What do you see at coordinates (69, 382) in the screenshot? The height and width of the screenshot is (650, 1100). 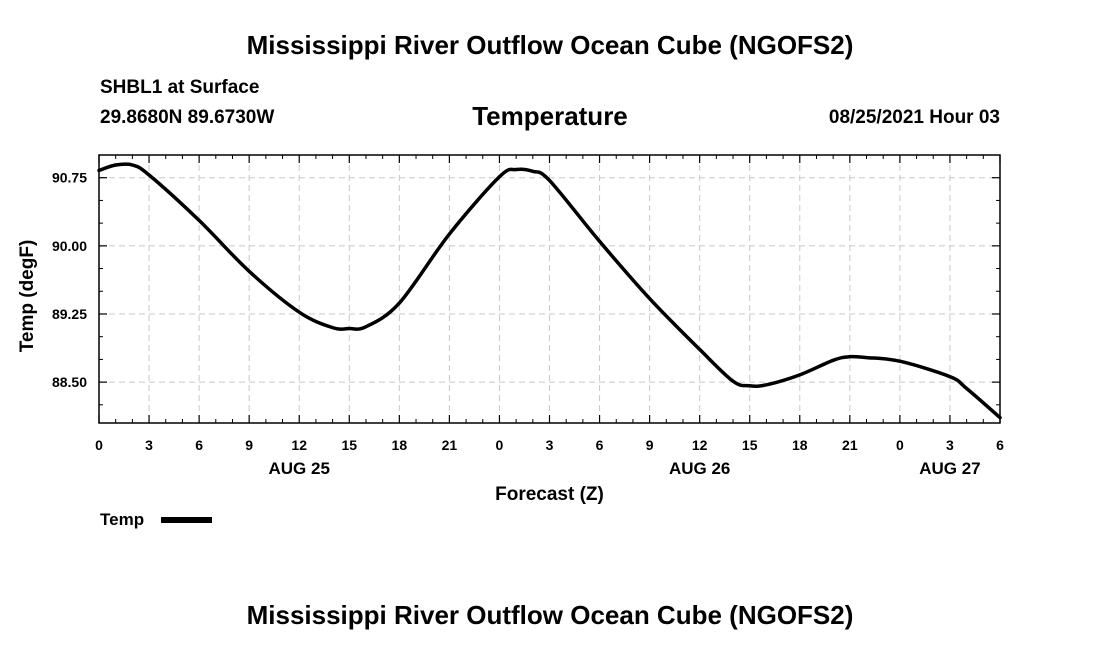 I see `y-tick-label: 88.50` at bounding box center [69, 382].